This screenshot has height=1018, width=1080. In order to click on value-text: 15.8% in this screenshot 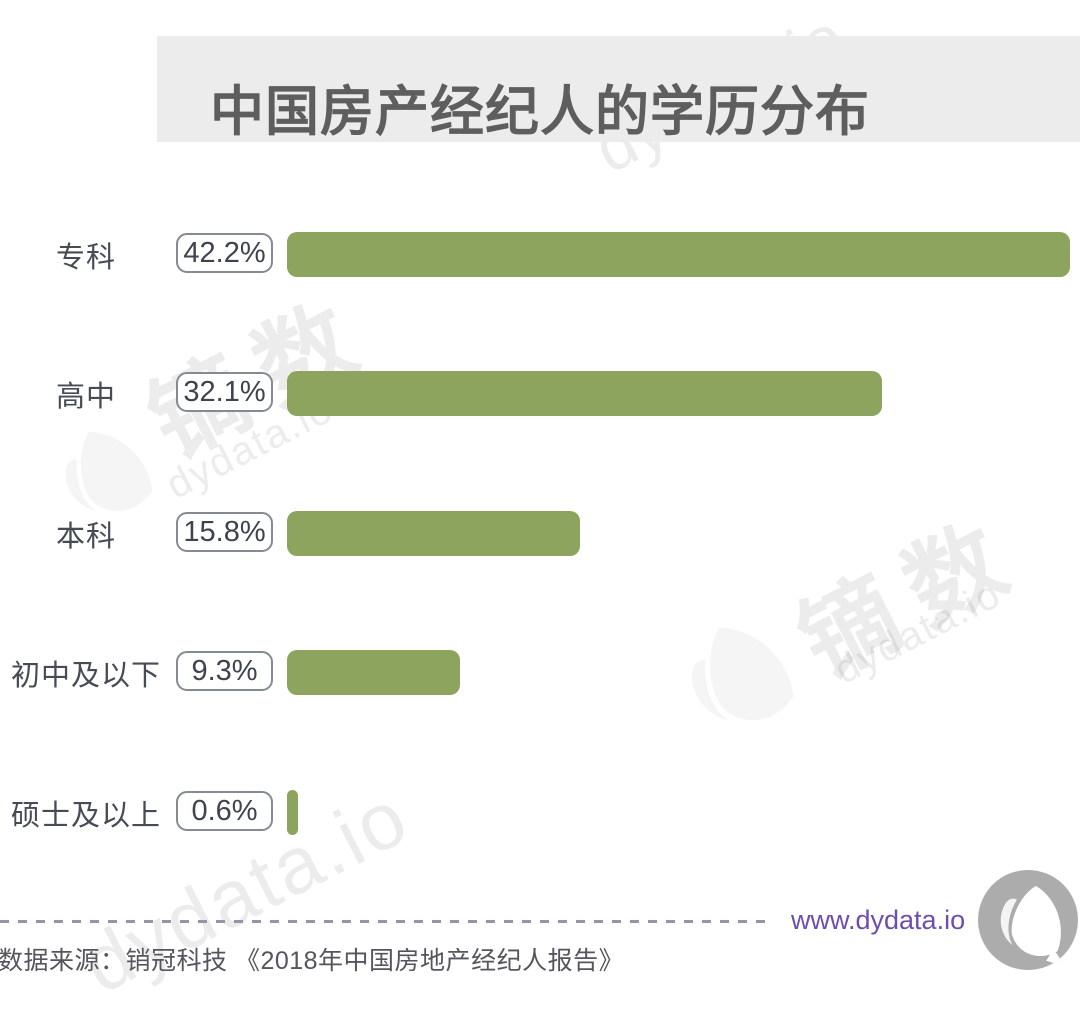, I will do `click(224, 531)`.